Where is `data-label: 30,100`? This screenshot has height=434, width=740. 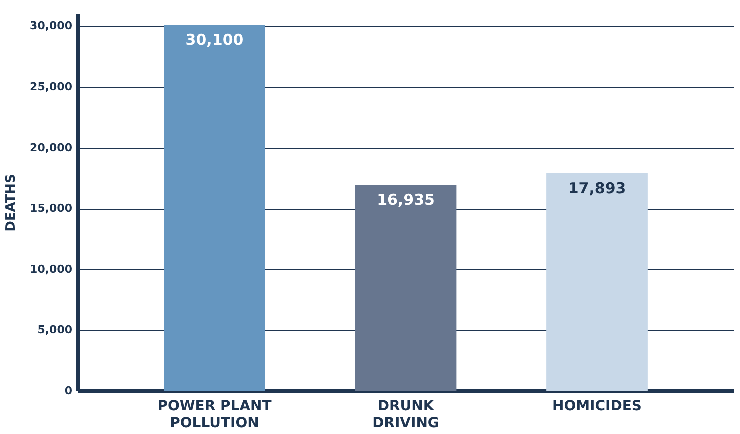
data-label: 30,100 is located at coordinates (215, 39).